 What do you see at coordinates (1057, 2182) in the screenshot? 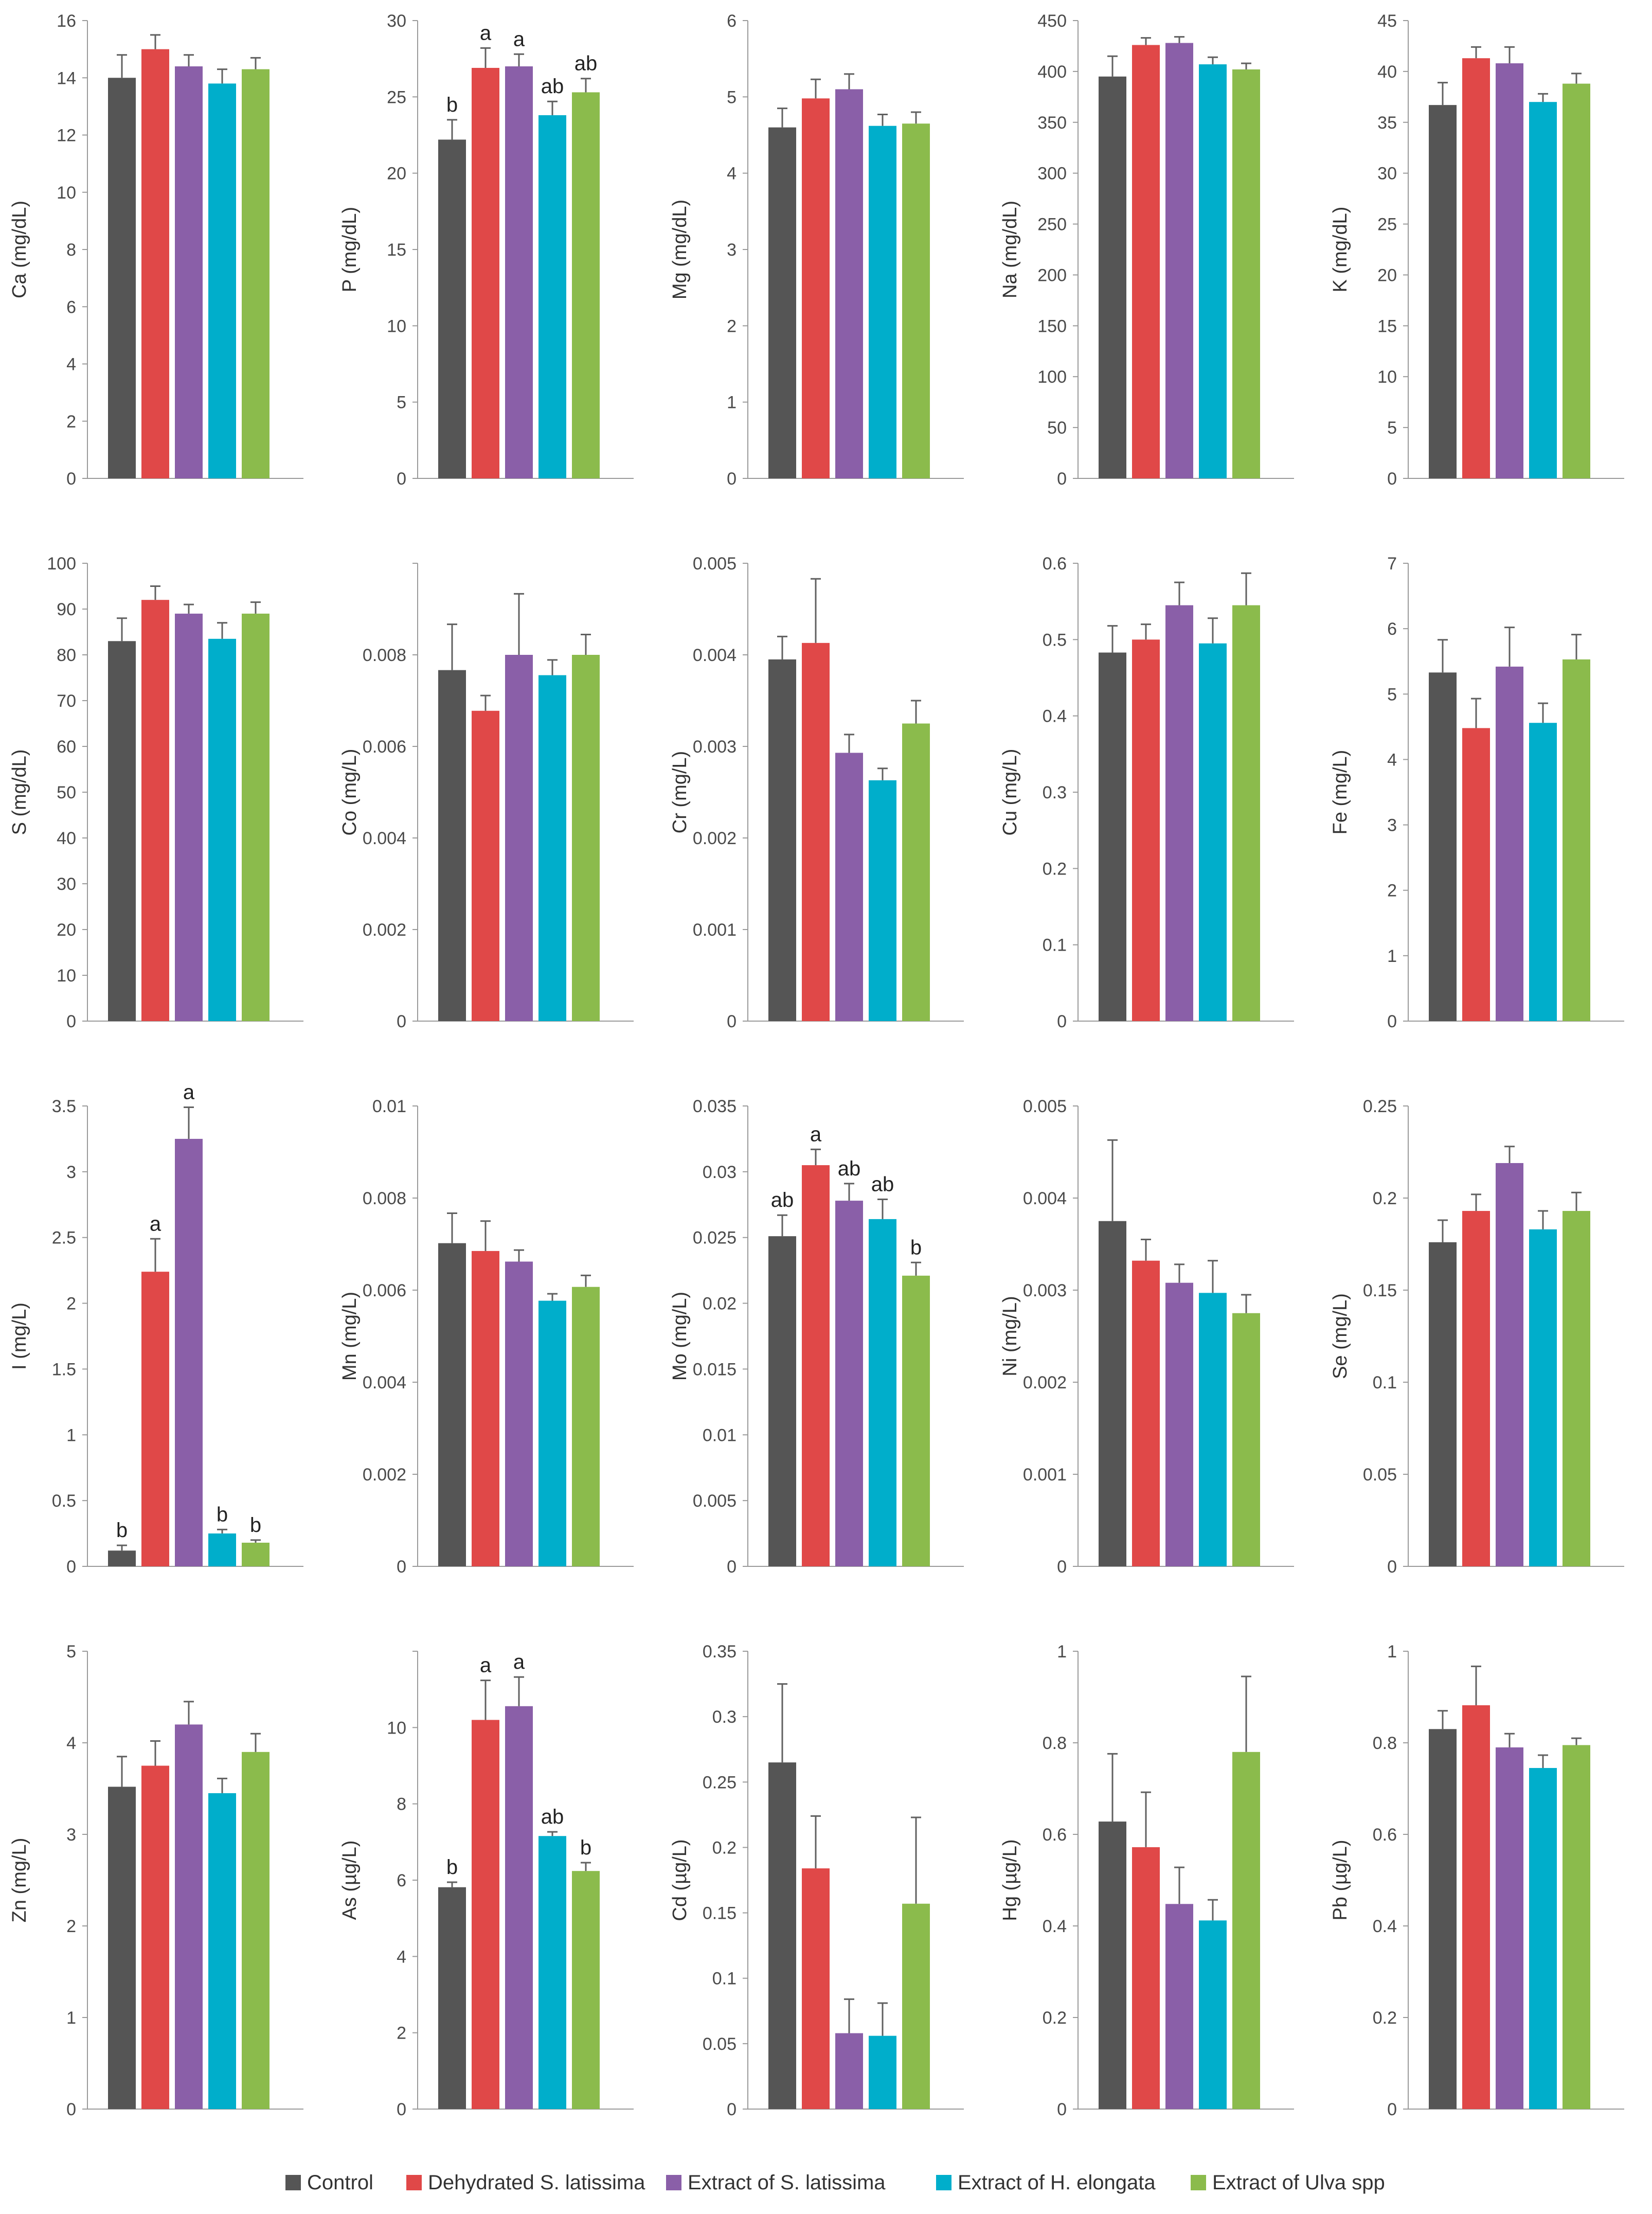
I see `legend-label: Extract of H. elongata` at bounding box center [1057, 2182].